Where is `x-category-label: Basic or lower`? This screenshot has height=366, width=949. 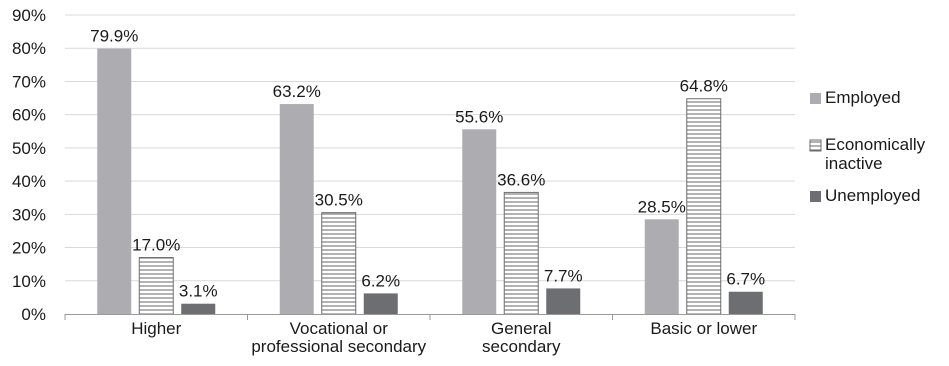 x-category-label: Basic or lower is located at coordinates (703, 328).